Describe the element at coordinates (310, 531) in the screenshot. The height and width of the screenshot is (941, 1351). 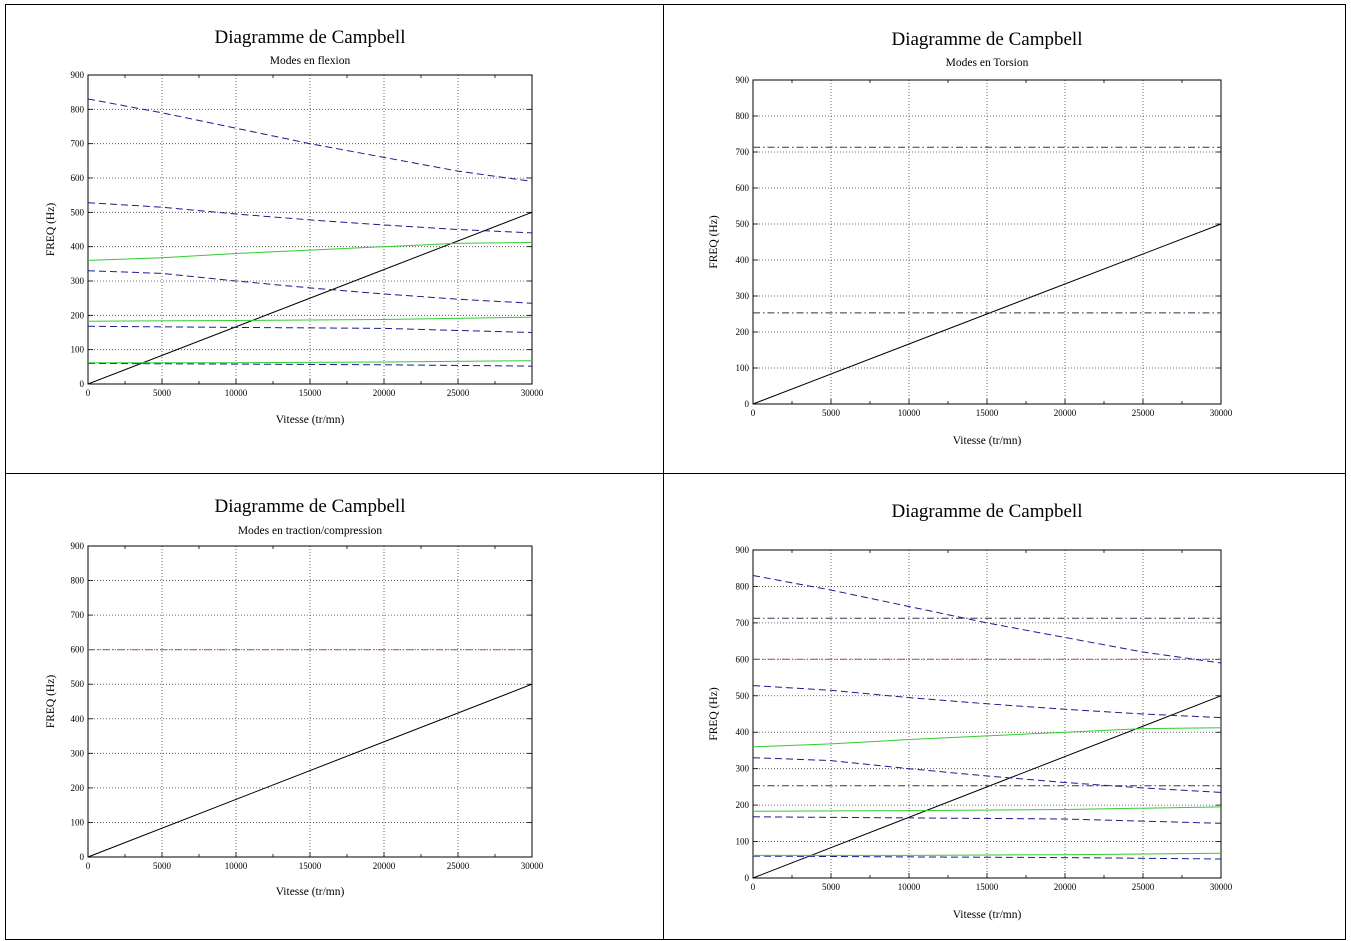
I see `chart-subtitle: Modes en traction/compression` at that location.